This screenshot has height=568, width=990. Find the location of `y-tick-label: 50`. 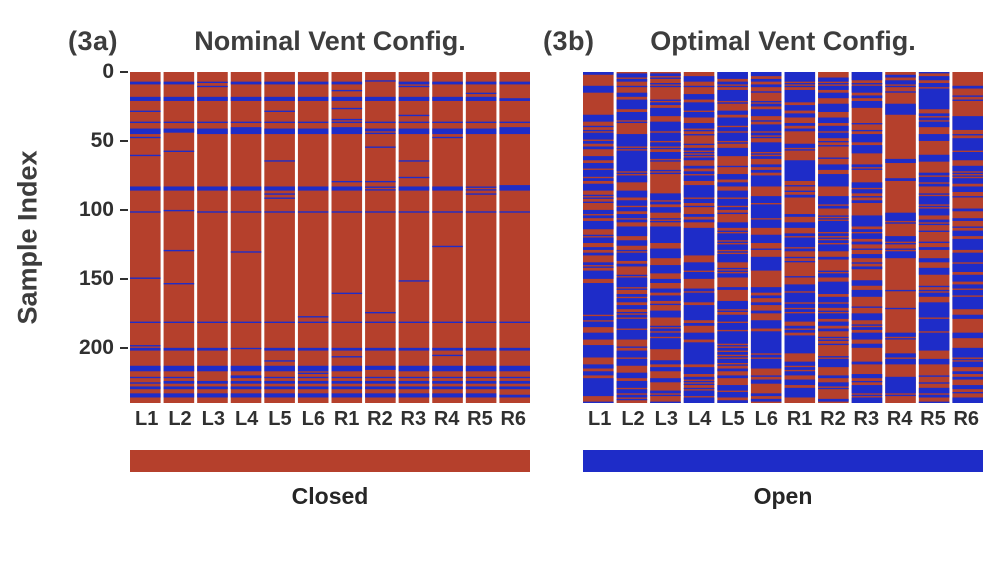

y-tick-label: 50 is located at coordinates (102, 140).